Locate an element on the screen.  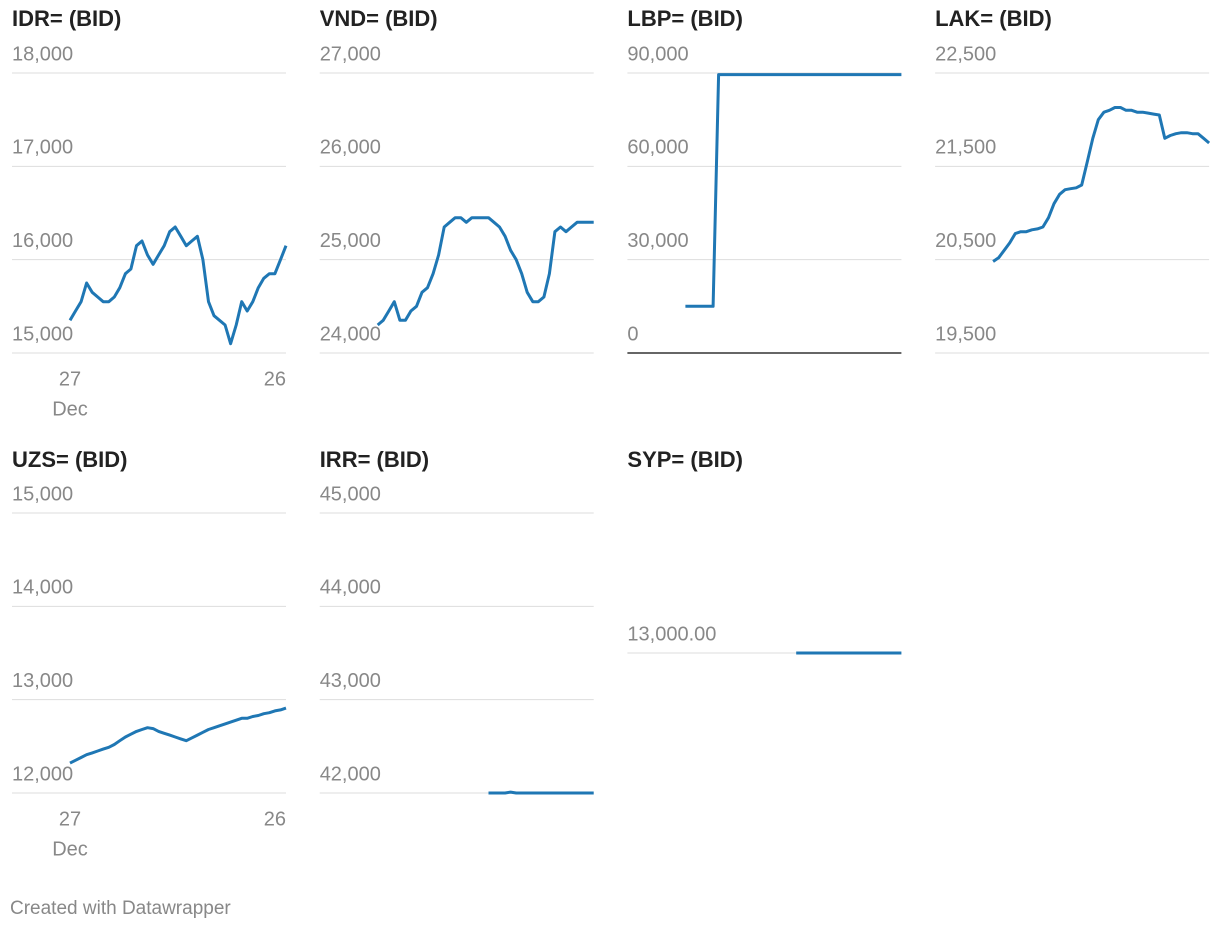
y-tick-label: 16,000 is located at coordinates (42, 241).